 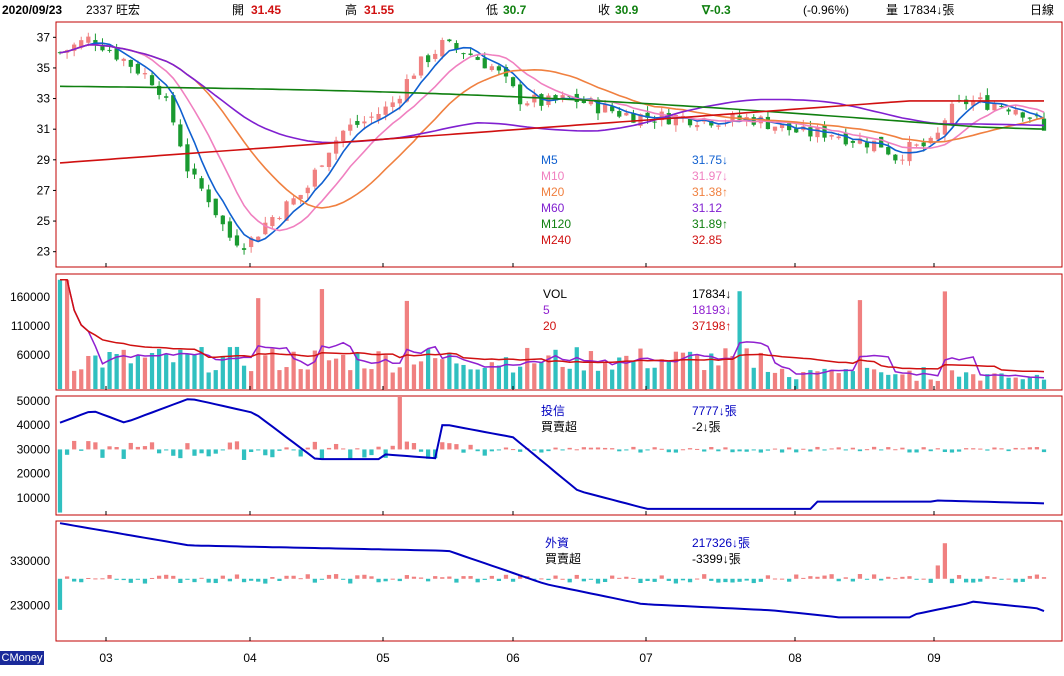 What do you see at coordinates (32, 10) in the screenshot?
I see `header-date: 2020/09/23` at bounding box center [32, 10].